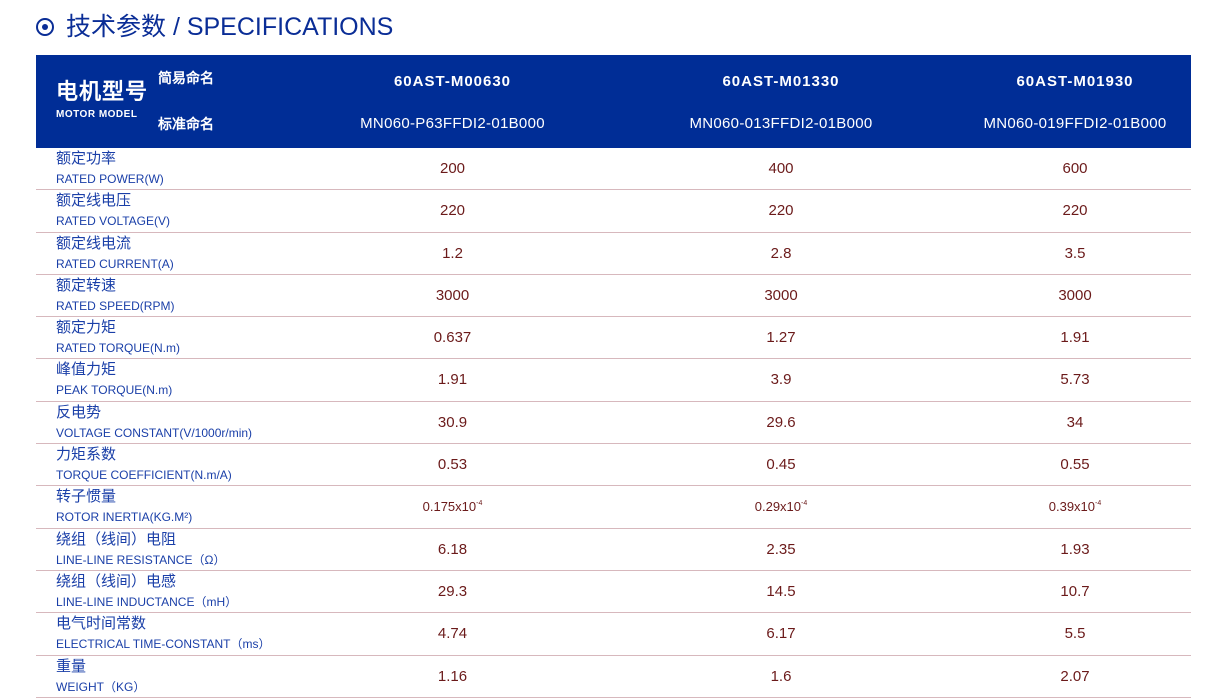 The width and height of the screenshot is (1217, 698). Describe the element at coordinates (1072, 507) in the screenshot. I see `value-text: 0.39x10` at that location.